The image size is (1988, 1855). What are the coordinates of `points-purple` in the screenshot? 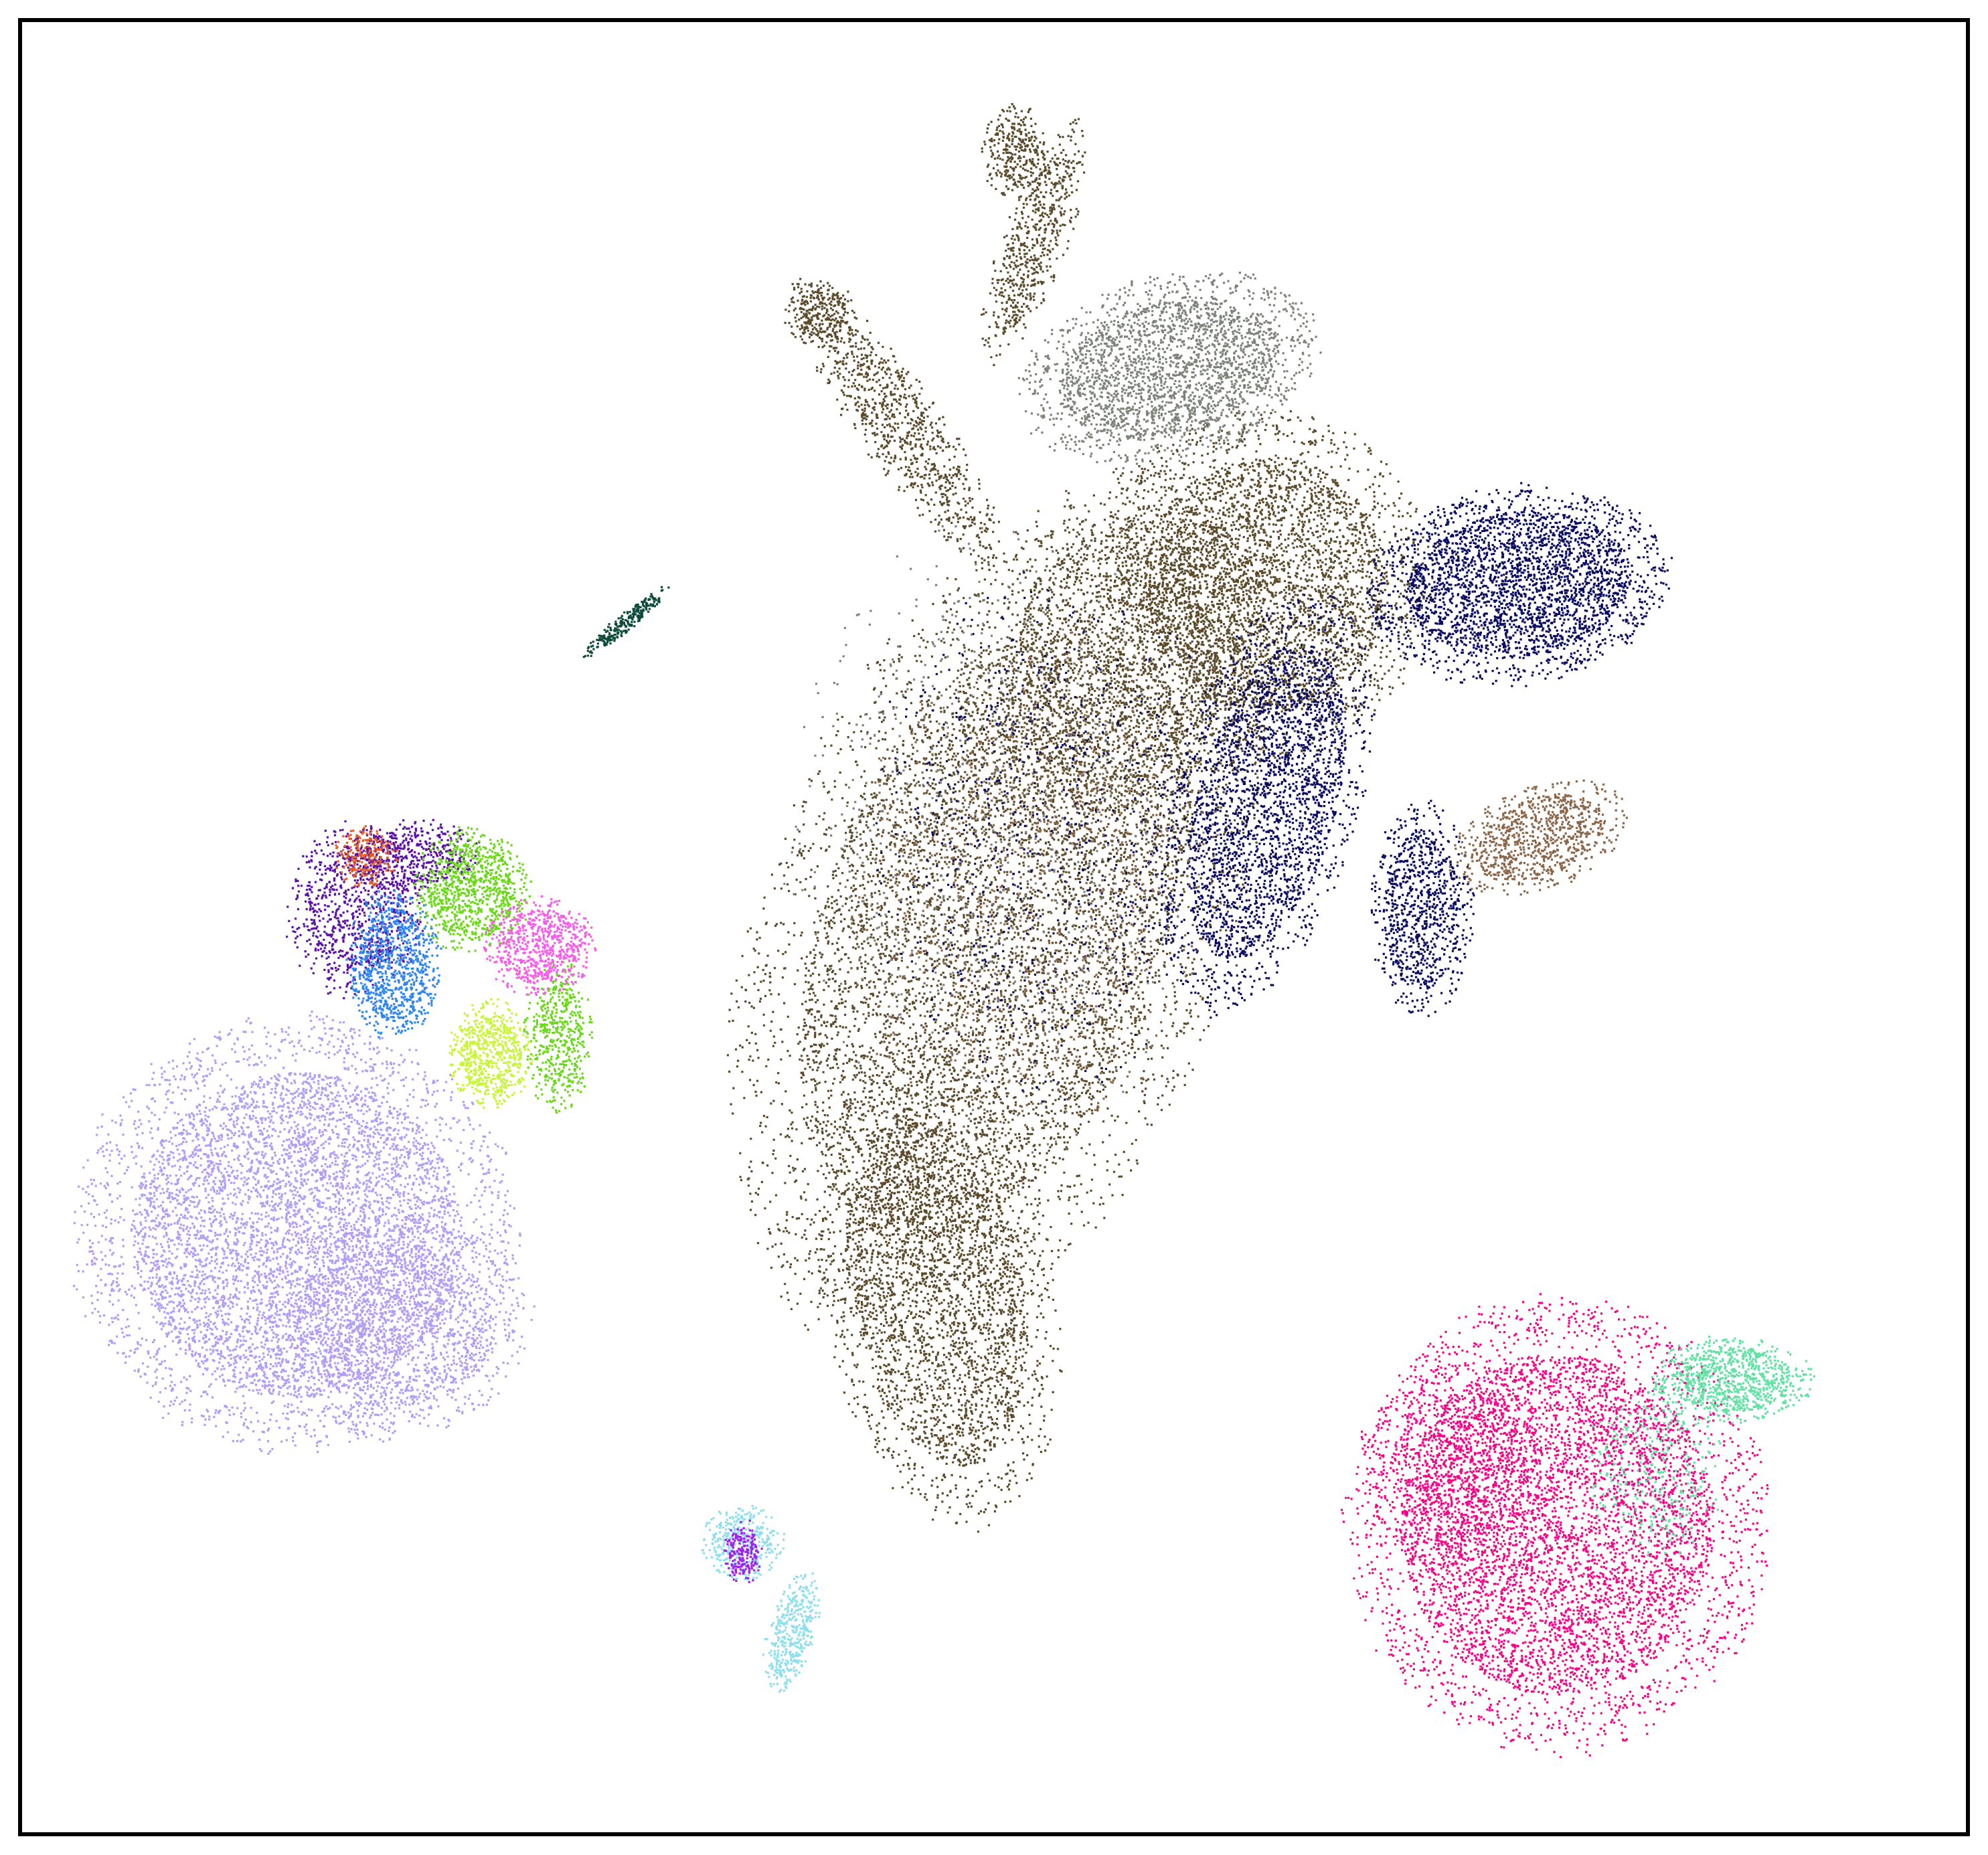 It's located at (383, 909).